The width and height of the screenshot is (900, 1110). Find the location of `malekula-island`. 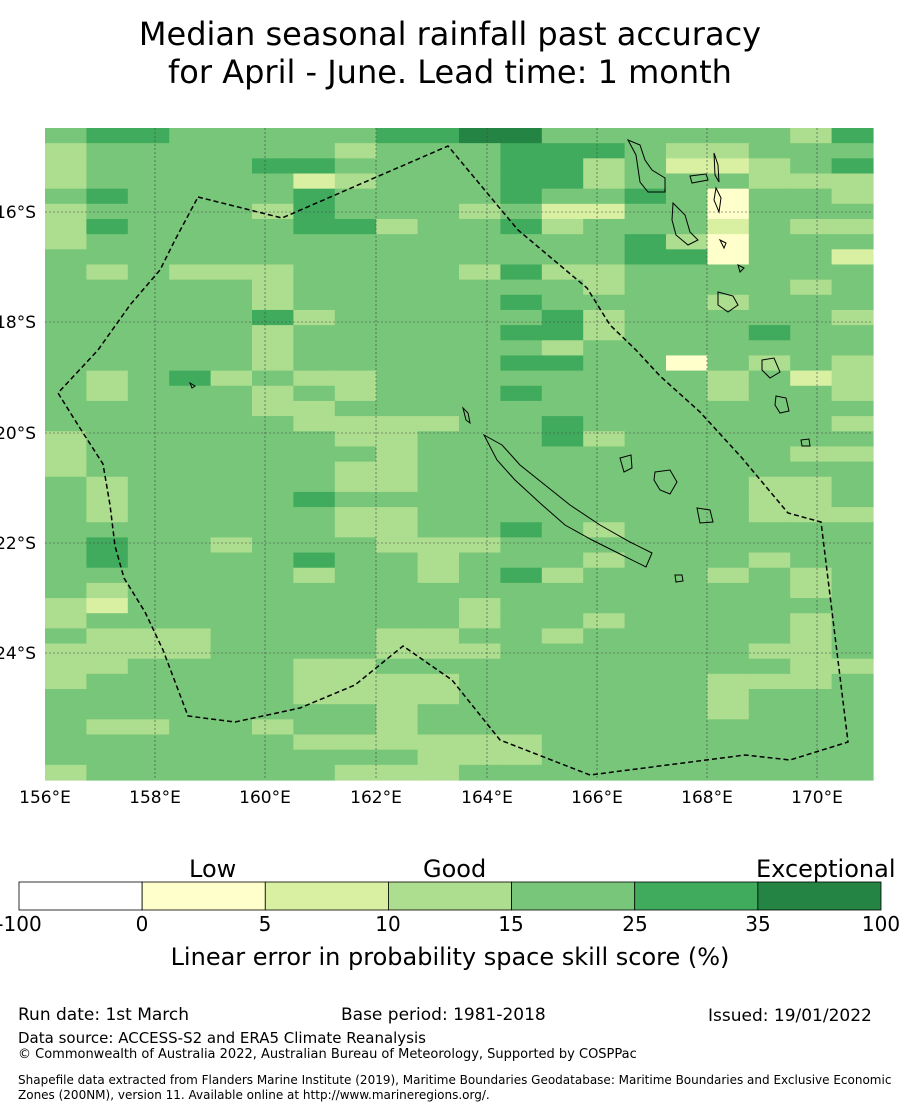

malekula-island is located at coordinates (685, 223).